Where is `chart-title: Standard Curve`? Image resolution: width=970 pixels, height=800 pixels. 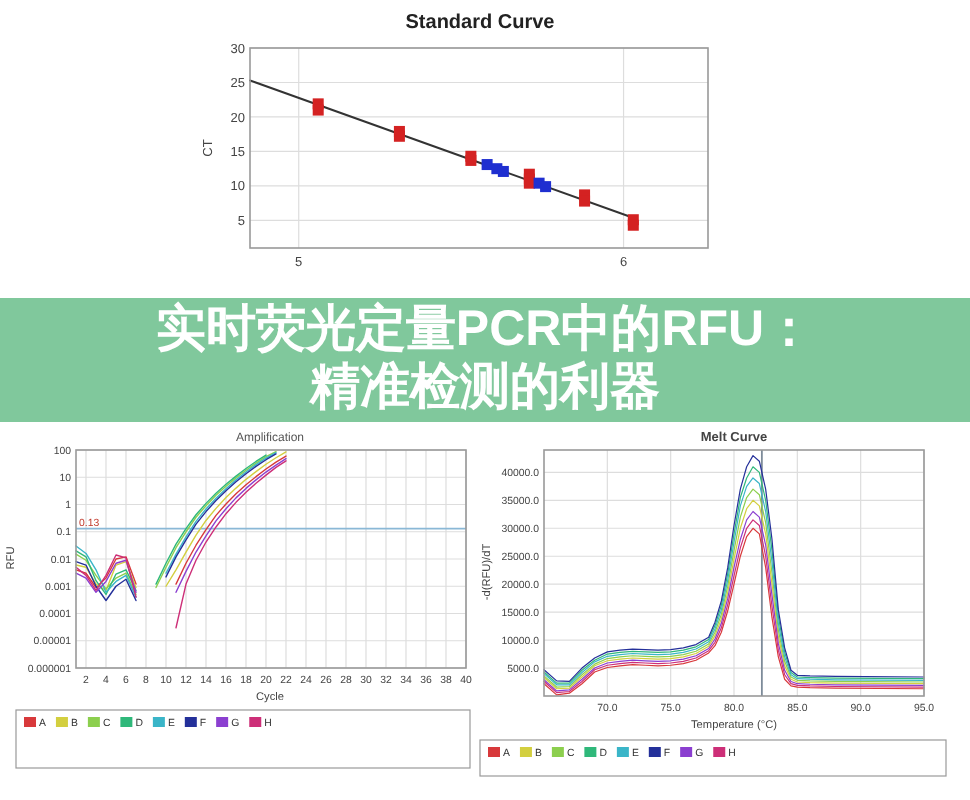
chart-title: Standard Curve is located at coordinates (480, 23).